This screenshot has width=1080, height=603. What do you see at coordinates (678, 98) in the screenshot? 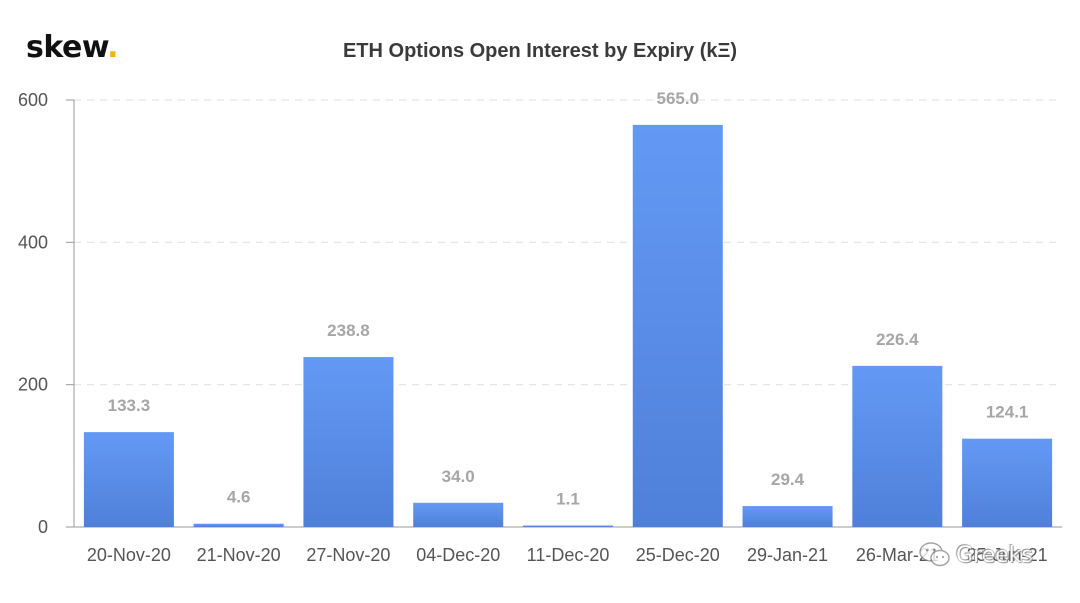
I see `data-label: 565.0` at bounding box center [678, 98].